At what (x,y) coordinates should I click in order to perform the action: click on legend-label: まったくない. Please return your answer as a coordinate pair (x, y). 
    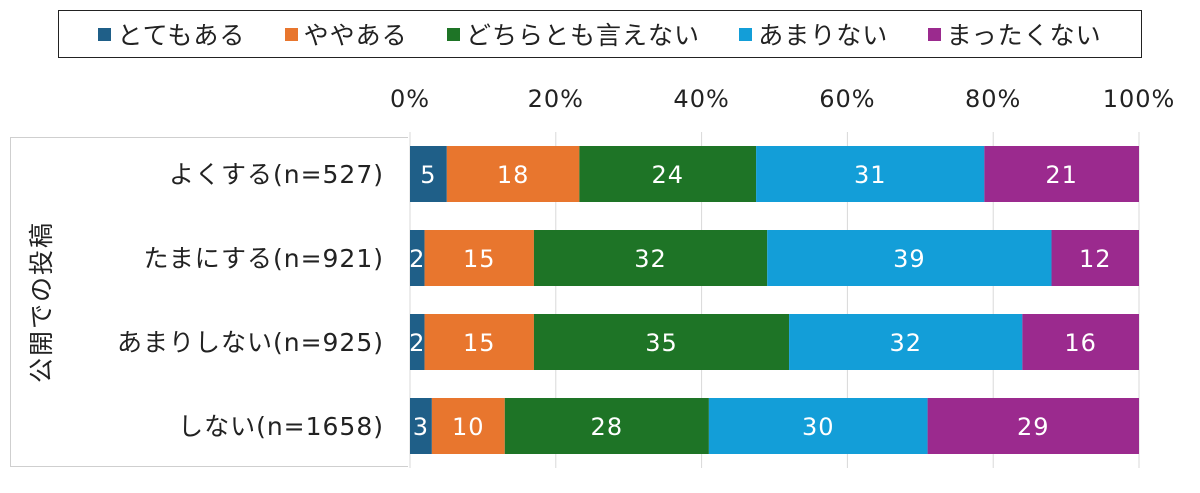
    Looking at the image, I should click on (1024, 35).